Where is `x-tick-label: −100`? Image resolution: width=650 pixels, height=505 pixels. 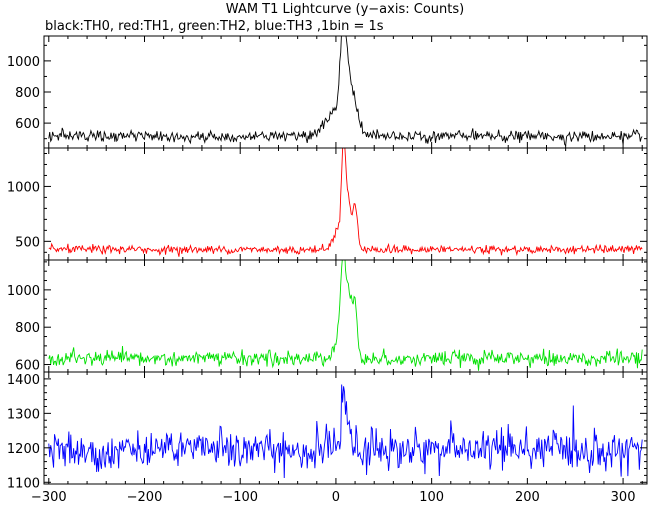
x-tick-label: −100 is located at coordinates (240, 497).